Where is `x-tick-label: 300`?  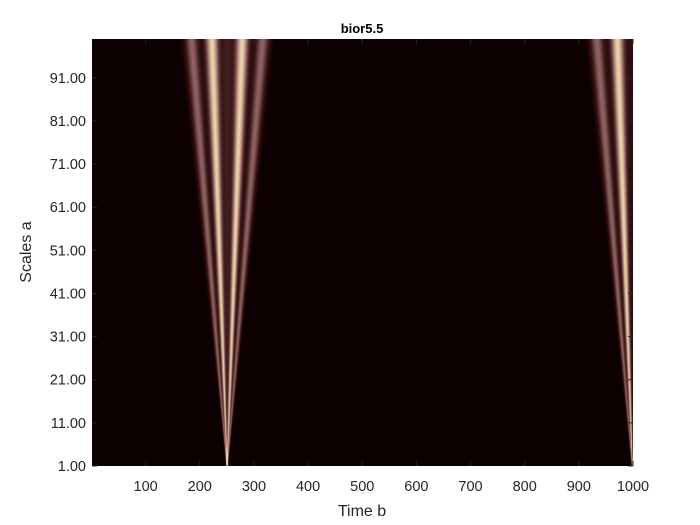 x-tick-label: 300 is located at coordinates (254, 487).